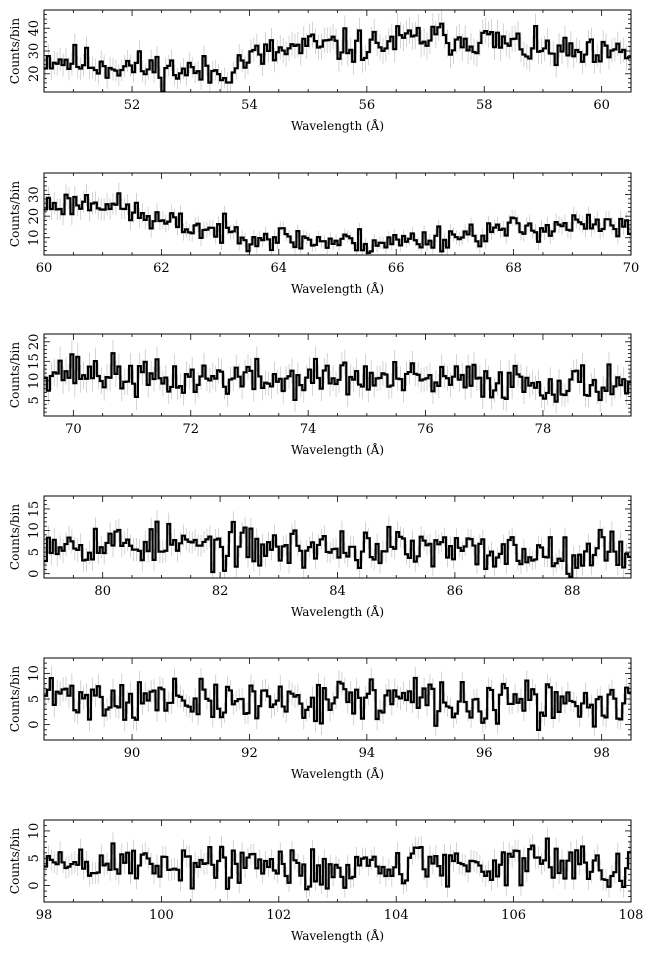  I want to click on x-tick-label: 66, so click(396, 268).